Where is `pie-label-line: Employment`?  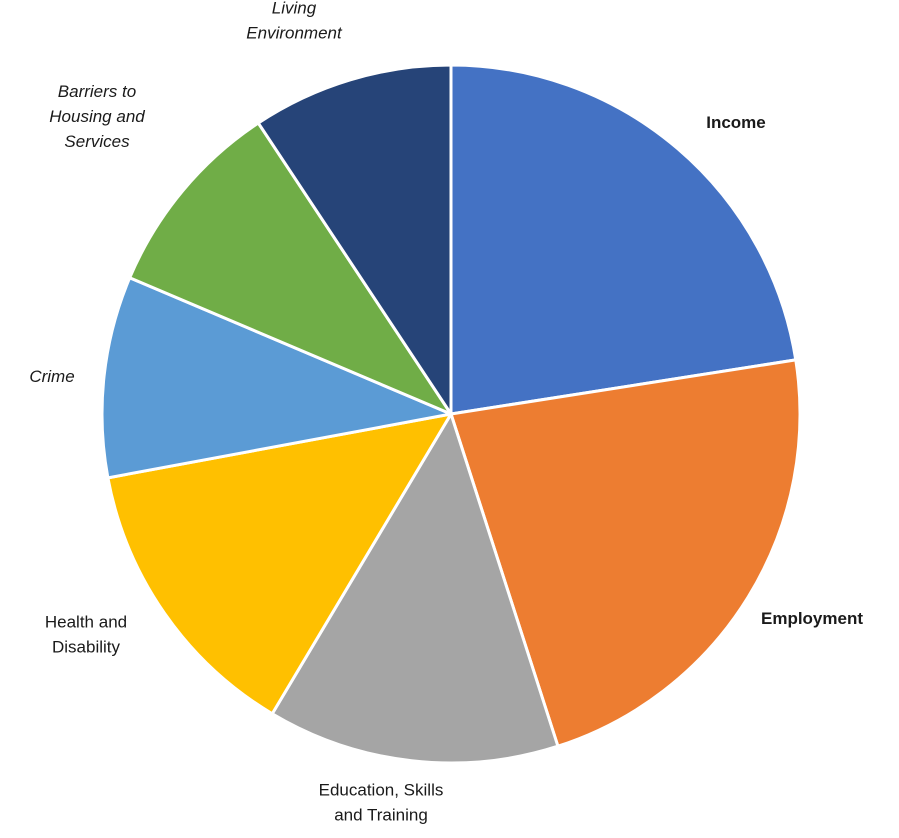 pie-label-line: Employment is located at coordinates (812, 618).